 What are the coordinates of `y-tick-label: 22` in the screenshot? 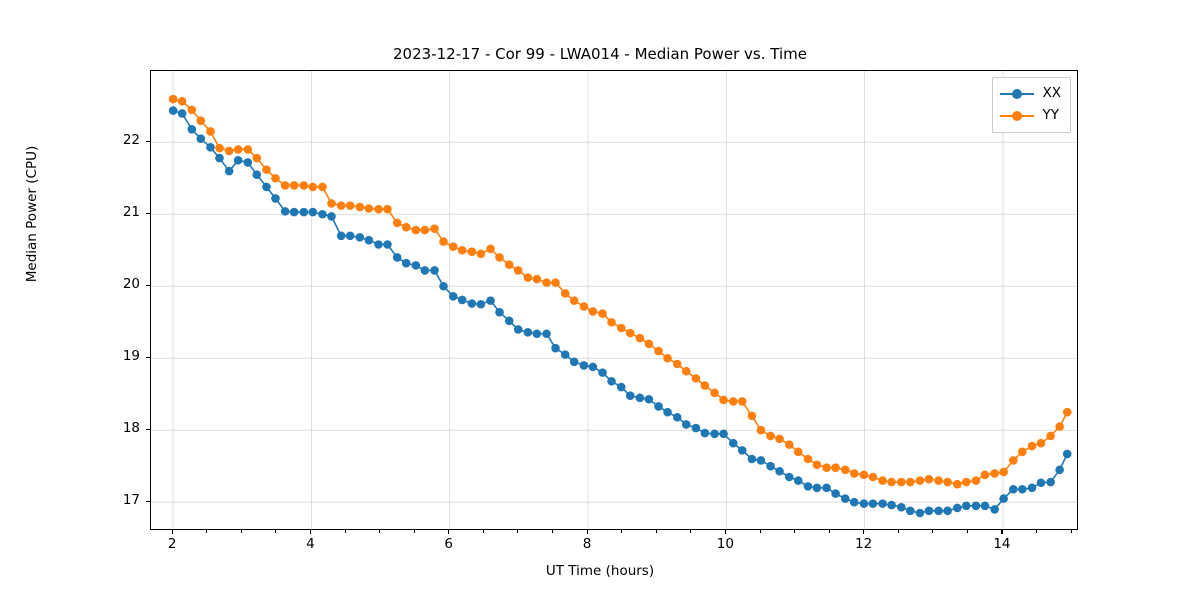 It's located at (131, 140).